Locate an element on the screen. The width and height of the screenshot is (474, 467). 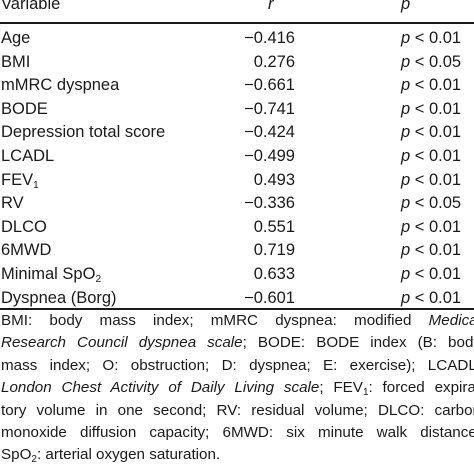
table-row: BODE −0.741 p < 0.01 is located at coordinates (237, 110).